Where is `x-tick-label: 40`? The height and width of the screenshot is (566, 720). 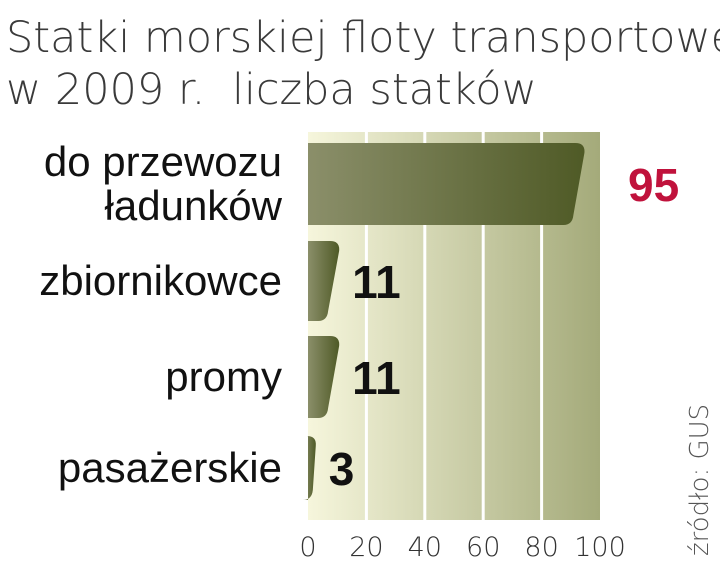
x-tick-label: 40 is located at coordinates (425, 547).